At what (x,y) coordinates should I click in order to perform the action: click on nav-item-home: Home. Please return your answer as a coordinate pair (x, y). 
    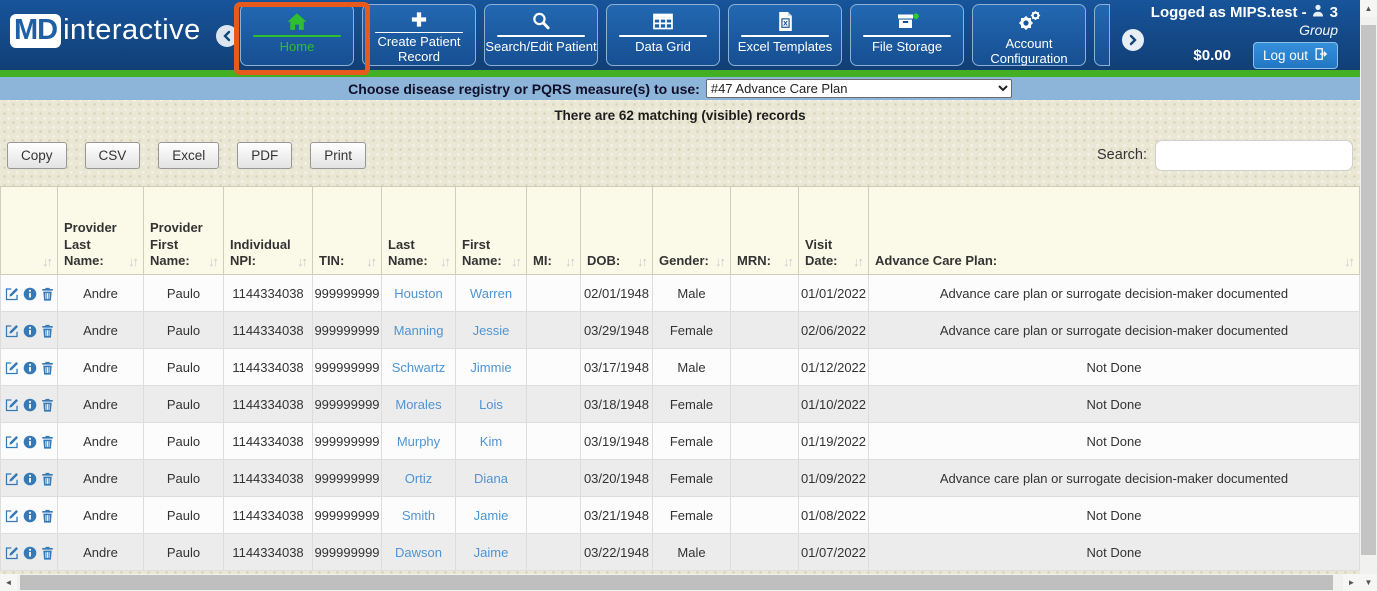
    Looking at the image, I should click on (297, 35).